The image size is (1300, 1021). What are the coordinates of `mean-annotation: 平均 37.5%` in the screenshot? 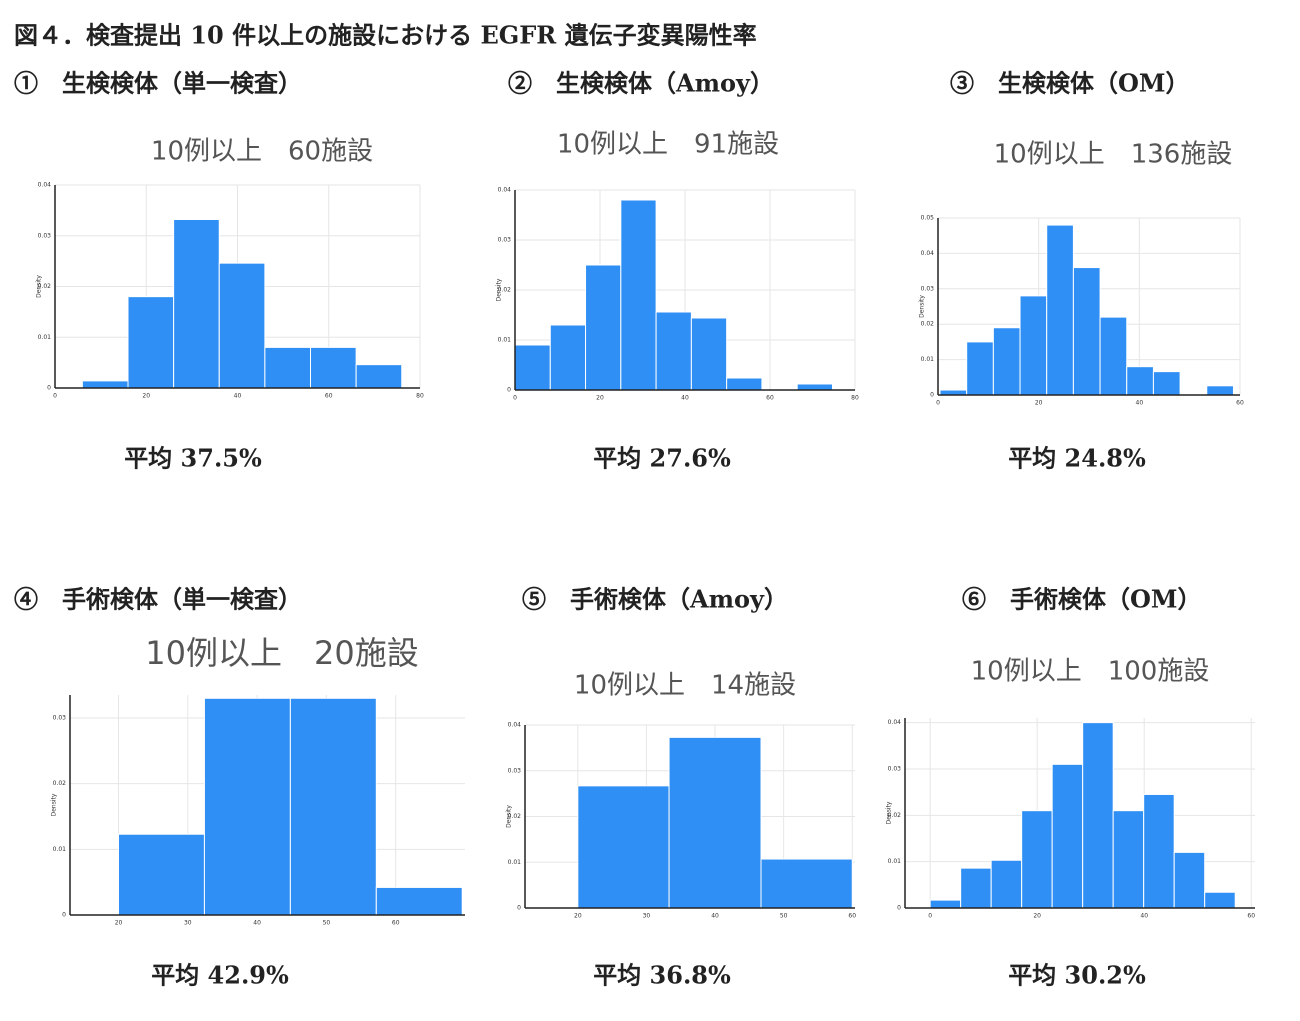 It's located at (193, 458).